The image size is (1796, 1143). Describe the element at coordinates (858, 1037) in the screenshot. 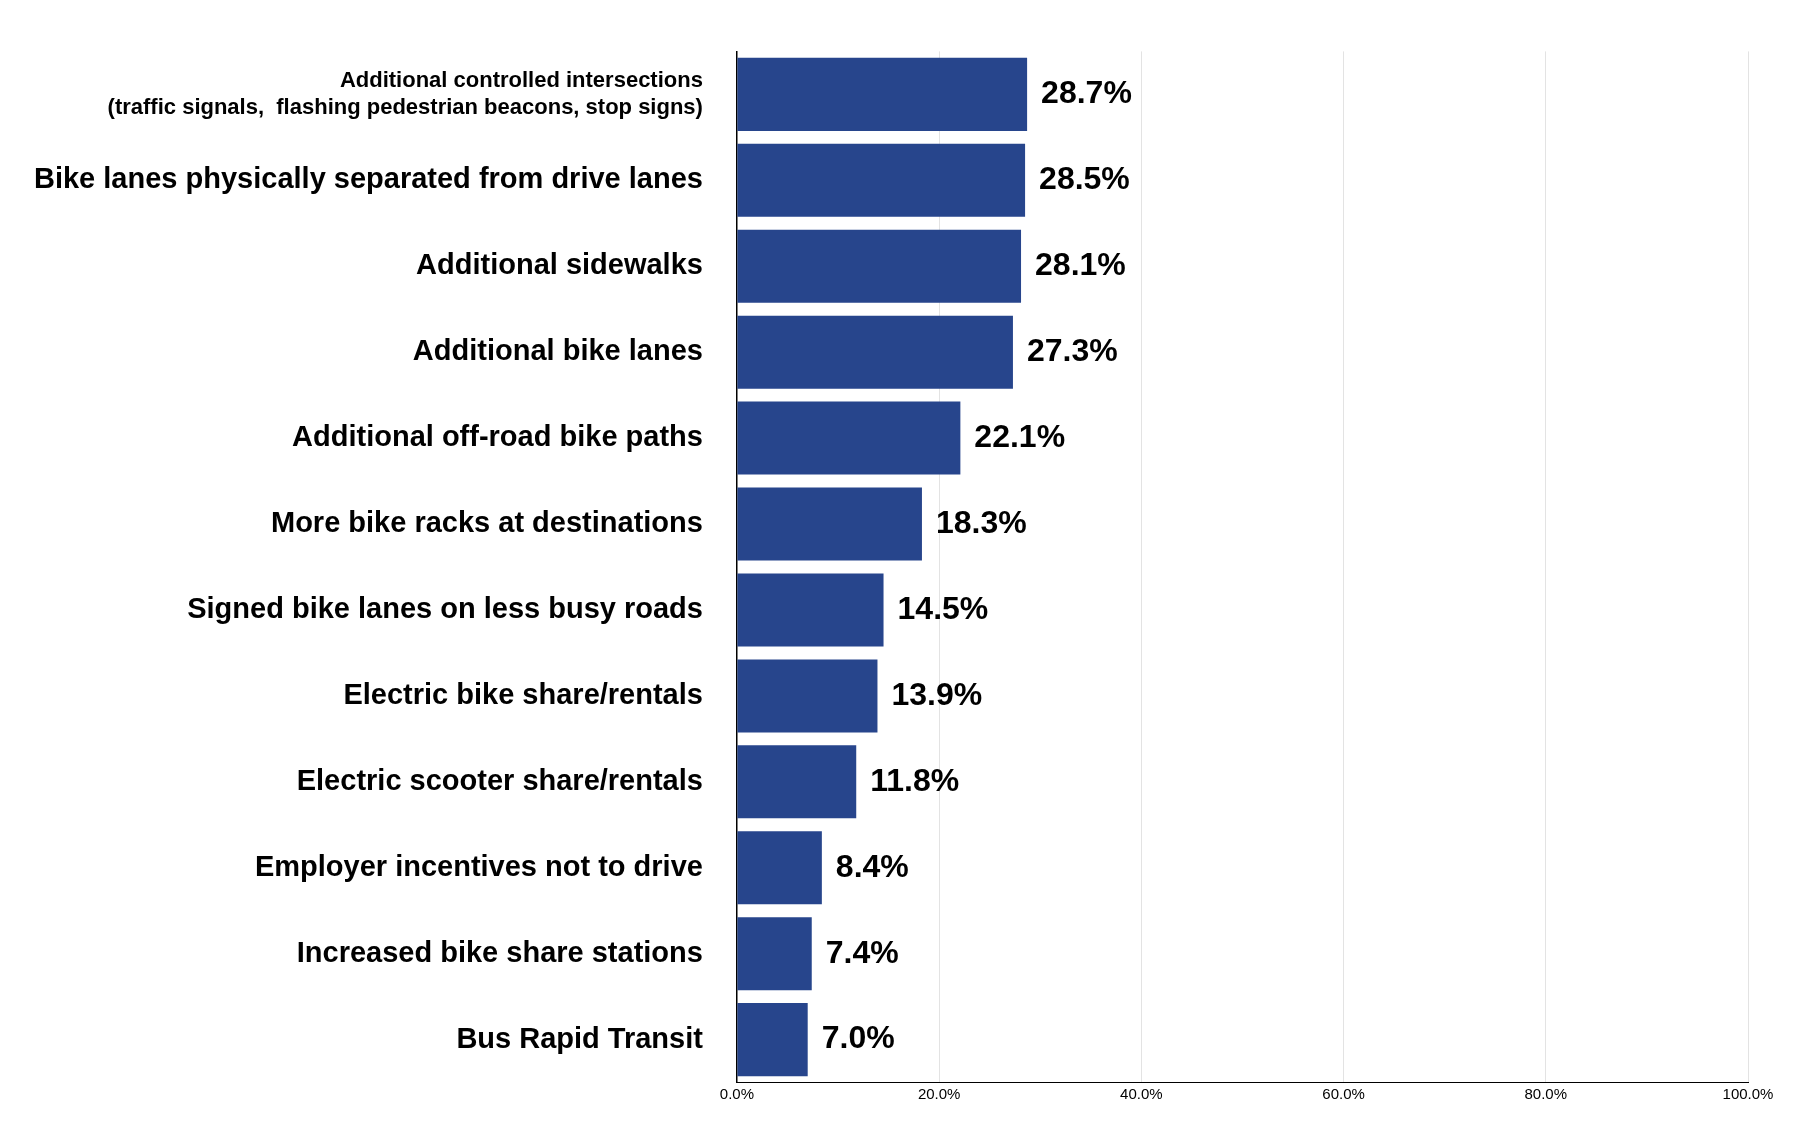

I see `data-label: 7.0%` at that location.